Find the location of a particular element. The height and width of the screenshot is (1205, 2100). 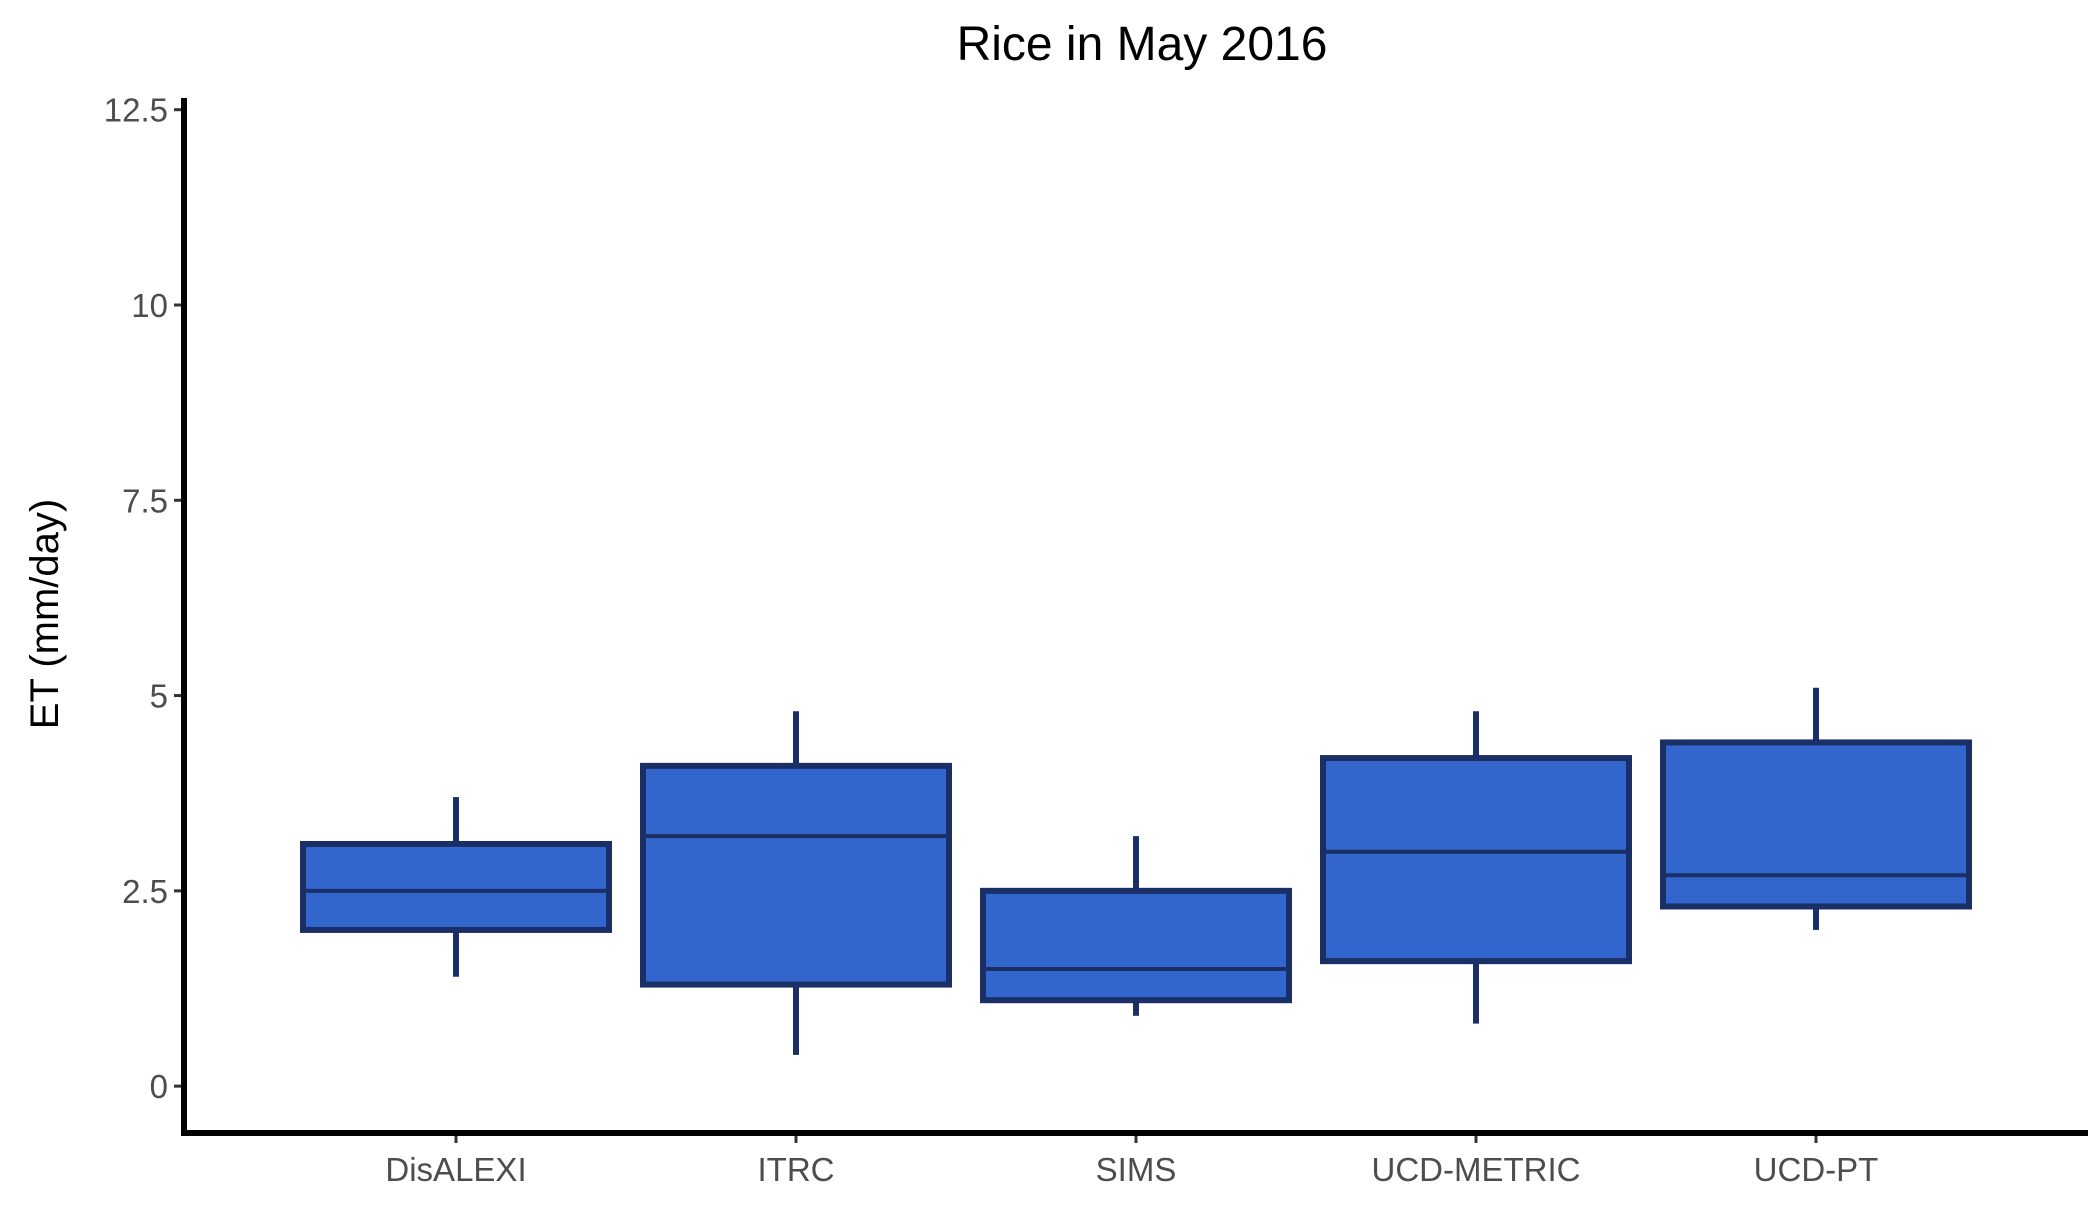

box-sims is located at coordinates (1136, 926).